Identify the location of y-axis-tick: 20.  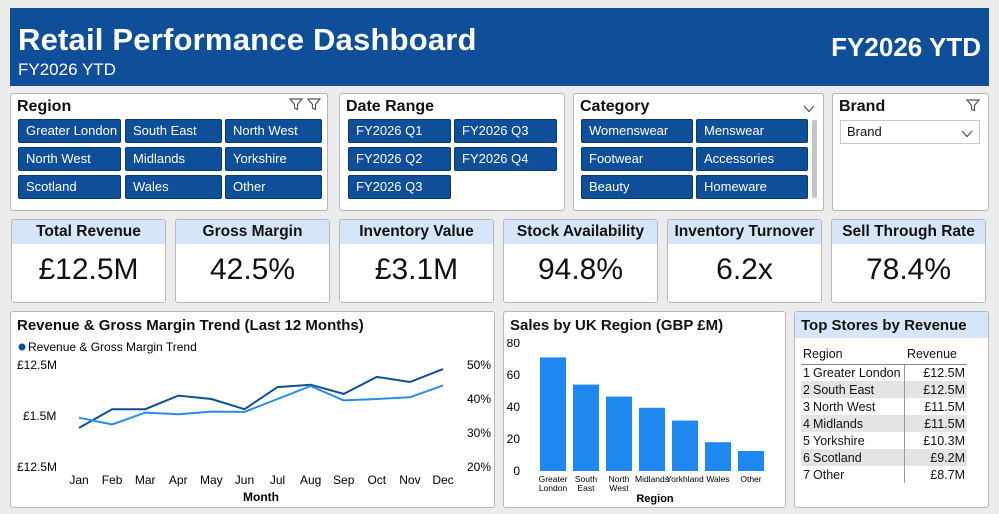
(514, 439).